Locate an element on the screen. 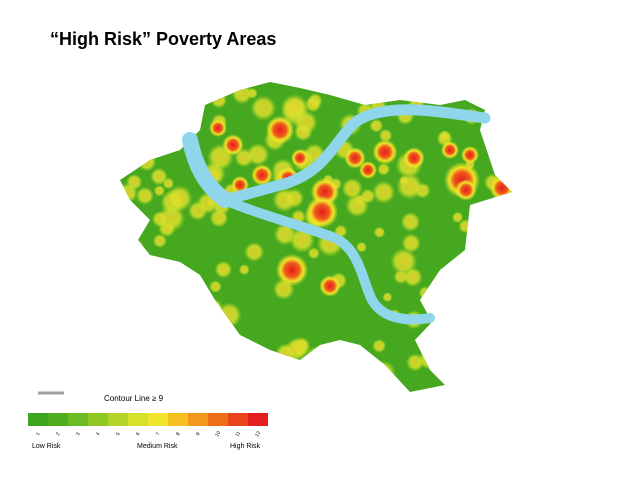 The width and height of the screenshot is (640, 480). scale-tick-label: 9 is located at coordinates (198, 434).